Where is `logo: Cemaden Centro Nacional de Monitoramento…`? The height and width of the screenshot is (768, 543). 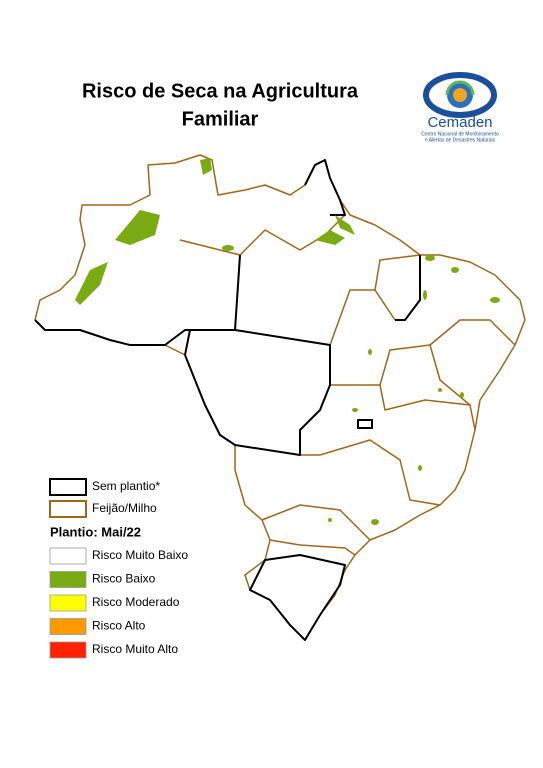 logo: Cemaden Centro Nacional de Monitoramento… is located at coordinates (460, 107).